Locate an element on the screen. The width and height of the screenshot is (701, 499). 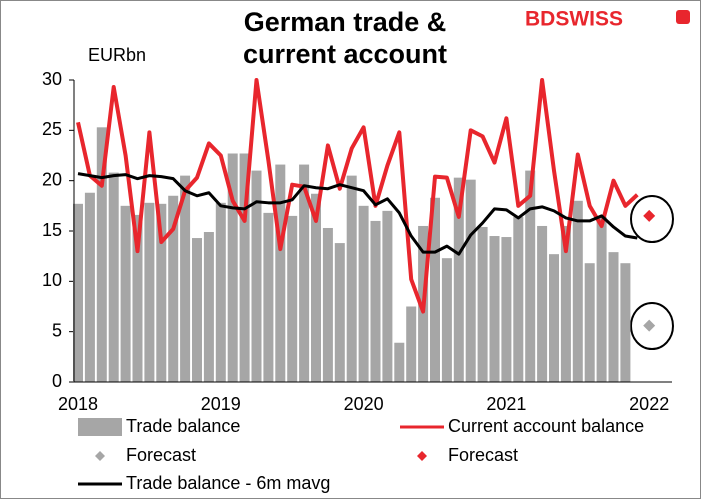
y-tick-label: 30 is located at coordinates (52, 79).